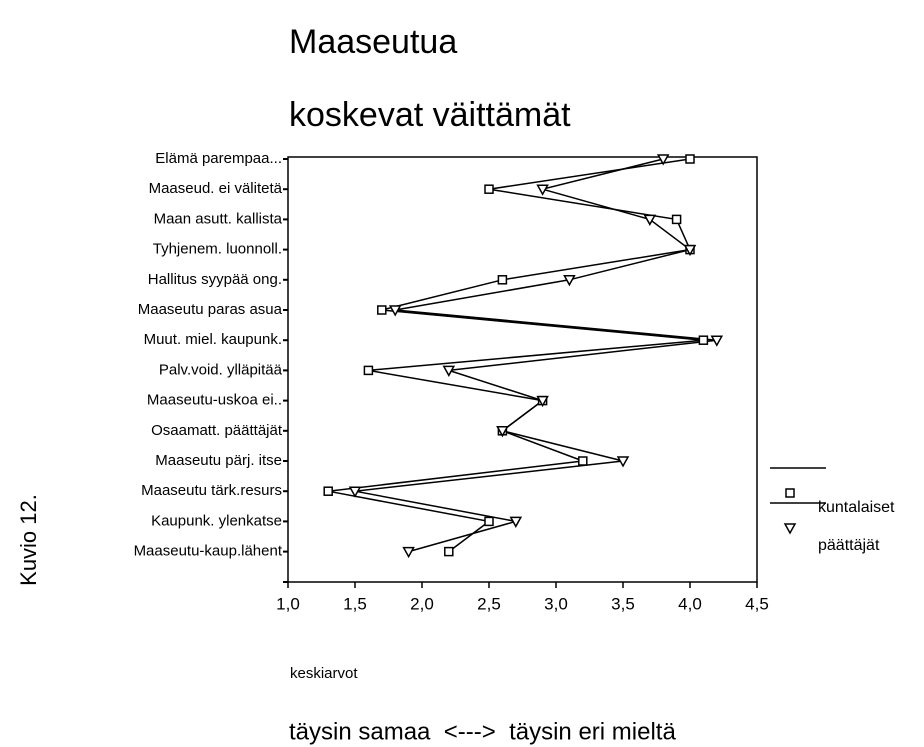  I want to click on y-tick-label: Maan asutt. kallista, so click(218, 218).